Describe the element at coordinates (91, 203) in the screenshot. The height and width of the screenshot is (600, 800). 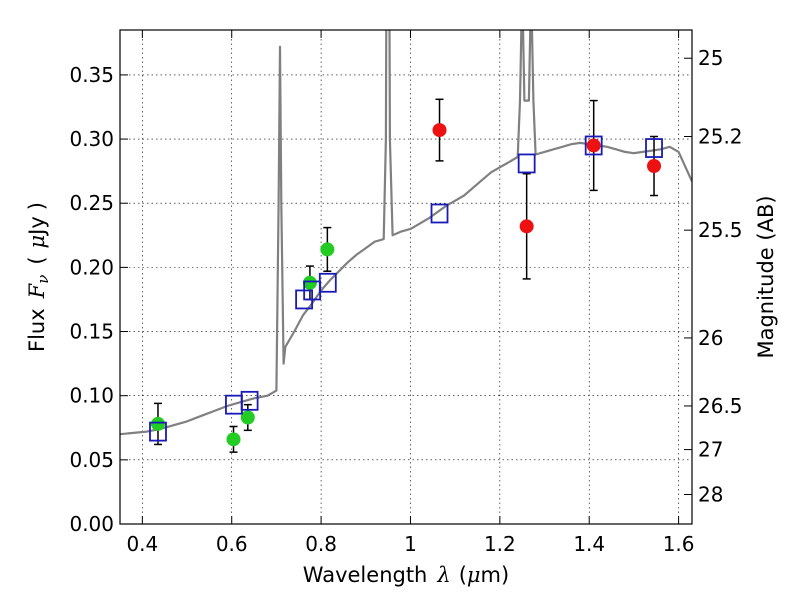
I see `y-tick-label-5: 0.25` at that location.